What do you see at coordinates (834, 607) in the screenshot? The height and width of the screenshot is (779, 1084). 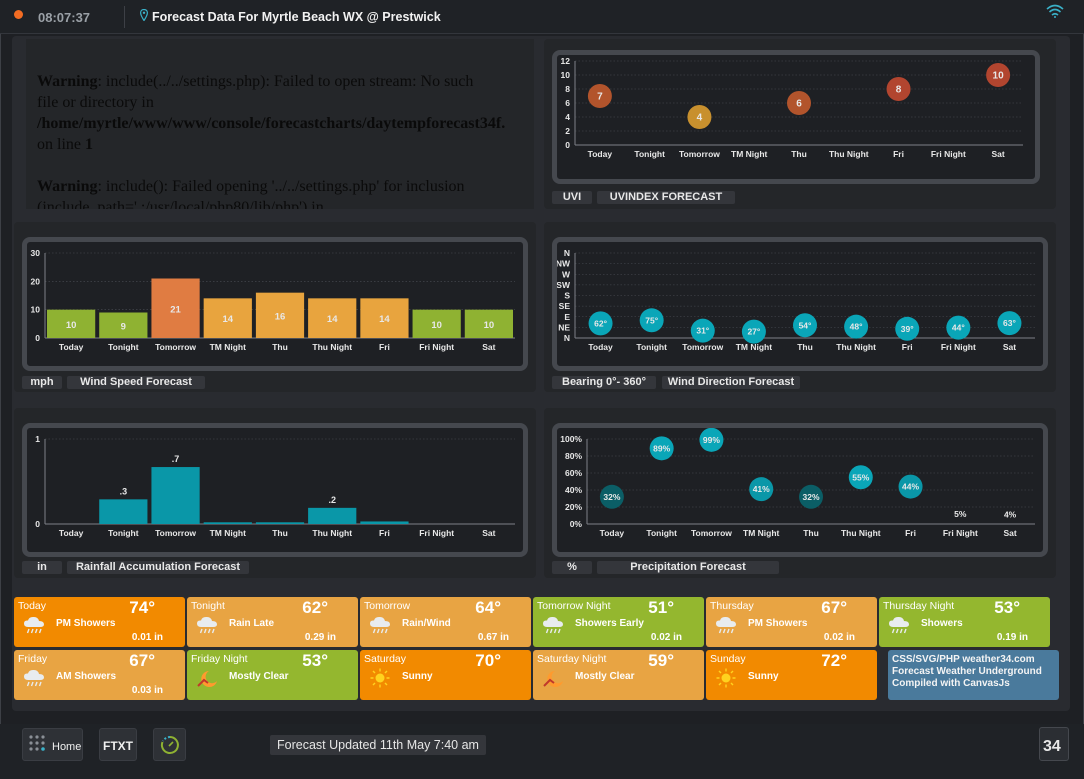 I see `forecast-temp: 67°` at bounding box center [834, 607].